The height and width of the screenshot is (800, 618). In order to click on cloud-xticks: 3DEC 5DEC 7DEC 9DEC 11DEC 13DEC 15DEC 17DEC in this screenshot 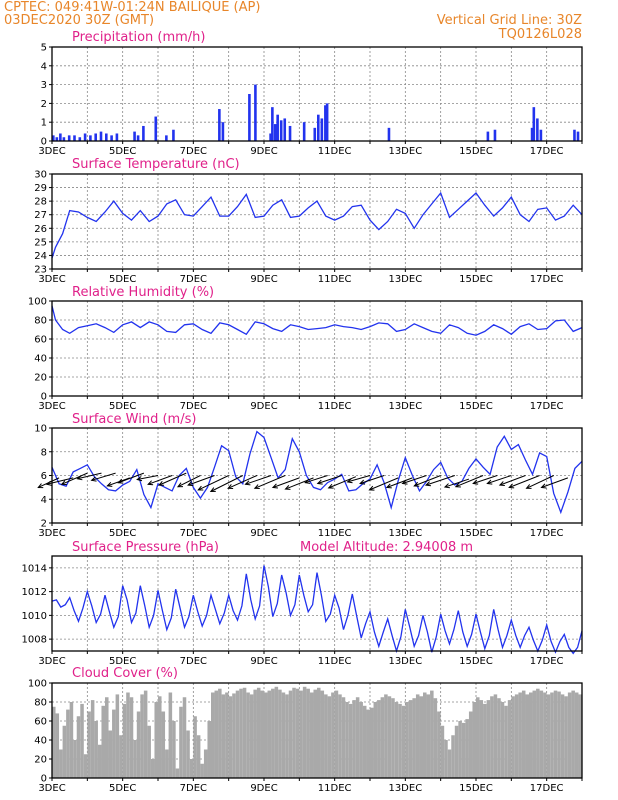, I will do `click(310, 786)`.